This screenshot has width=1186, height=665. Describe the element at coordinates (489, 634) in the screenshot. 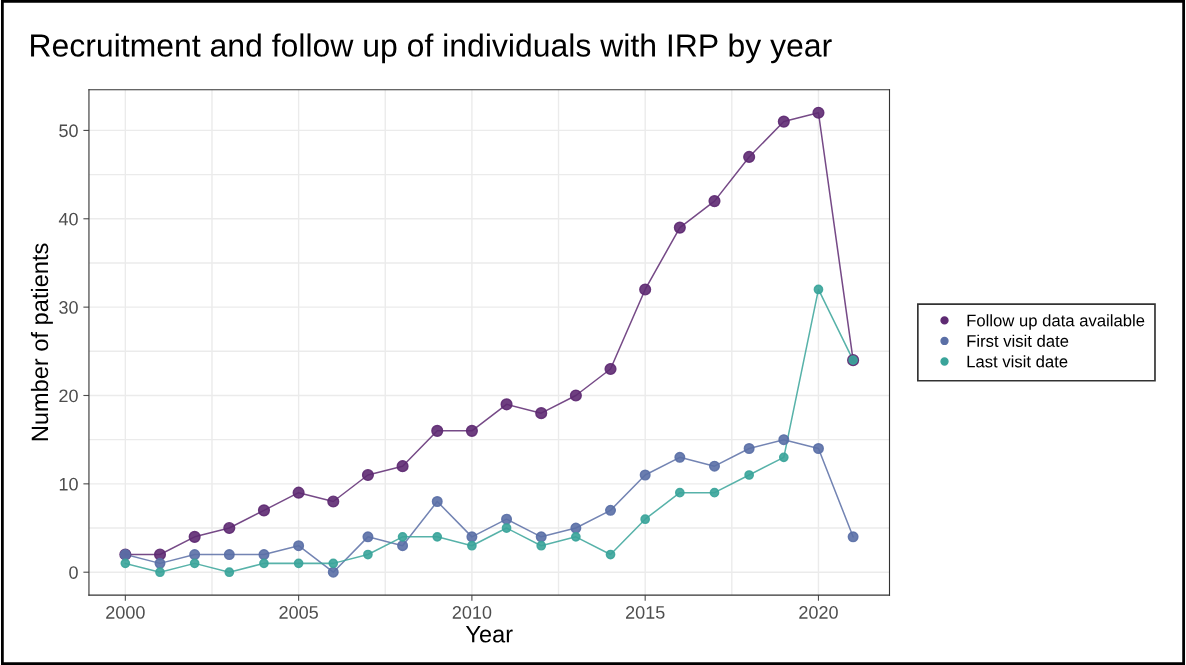

I see `x-axis-title: Year` at that location.